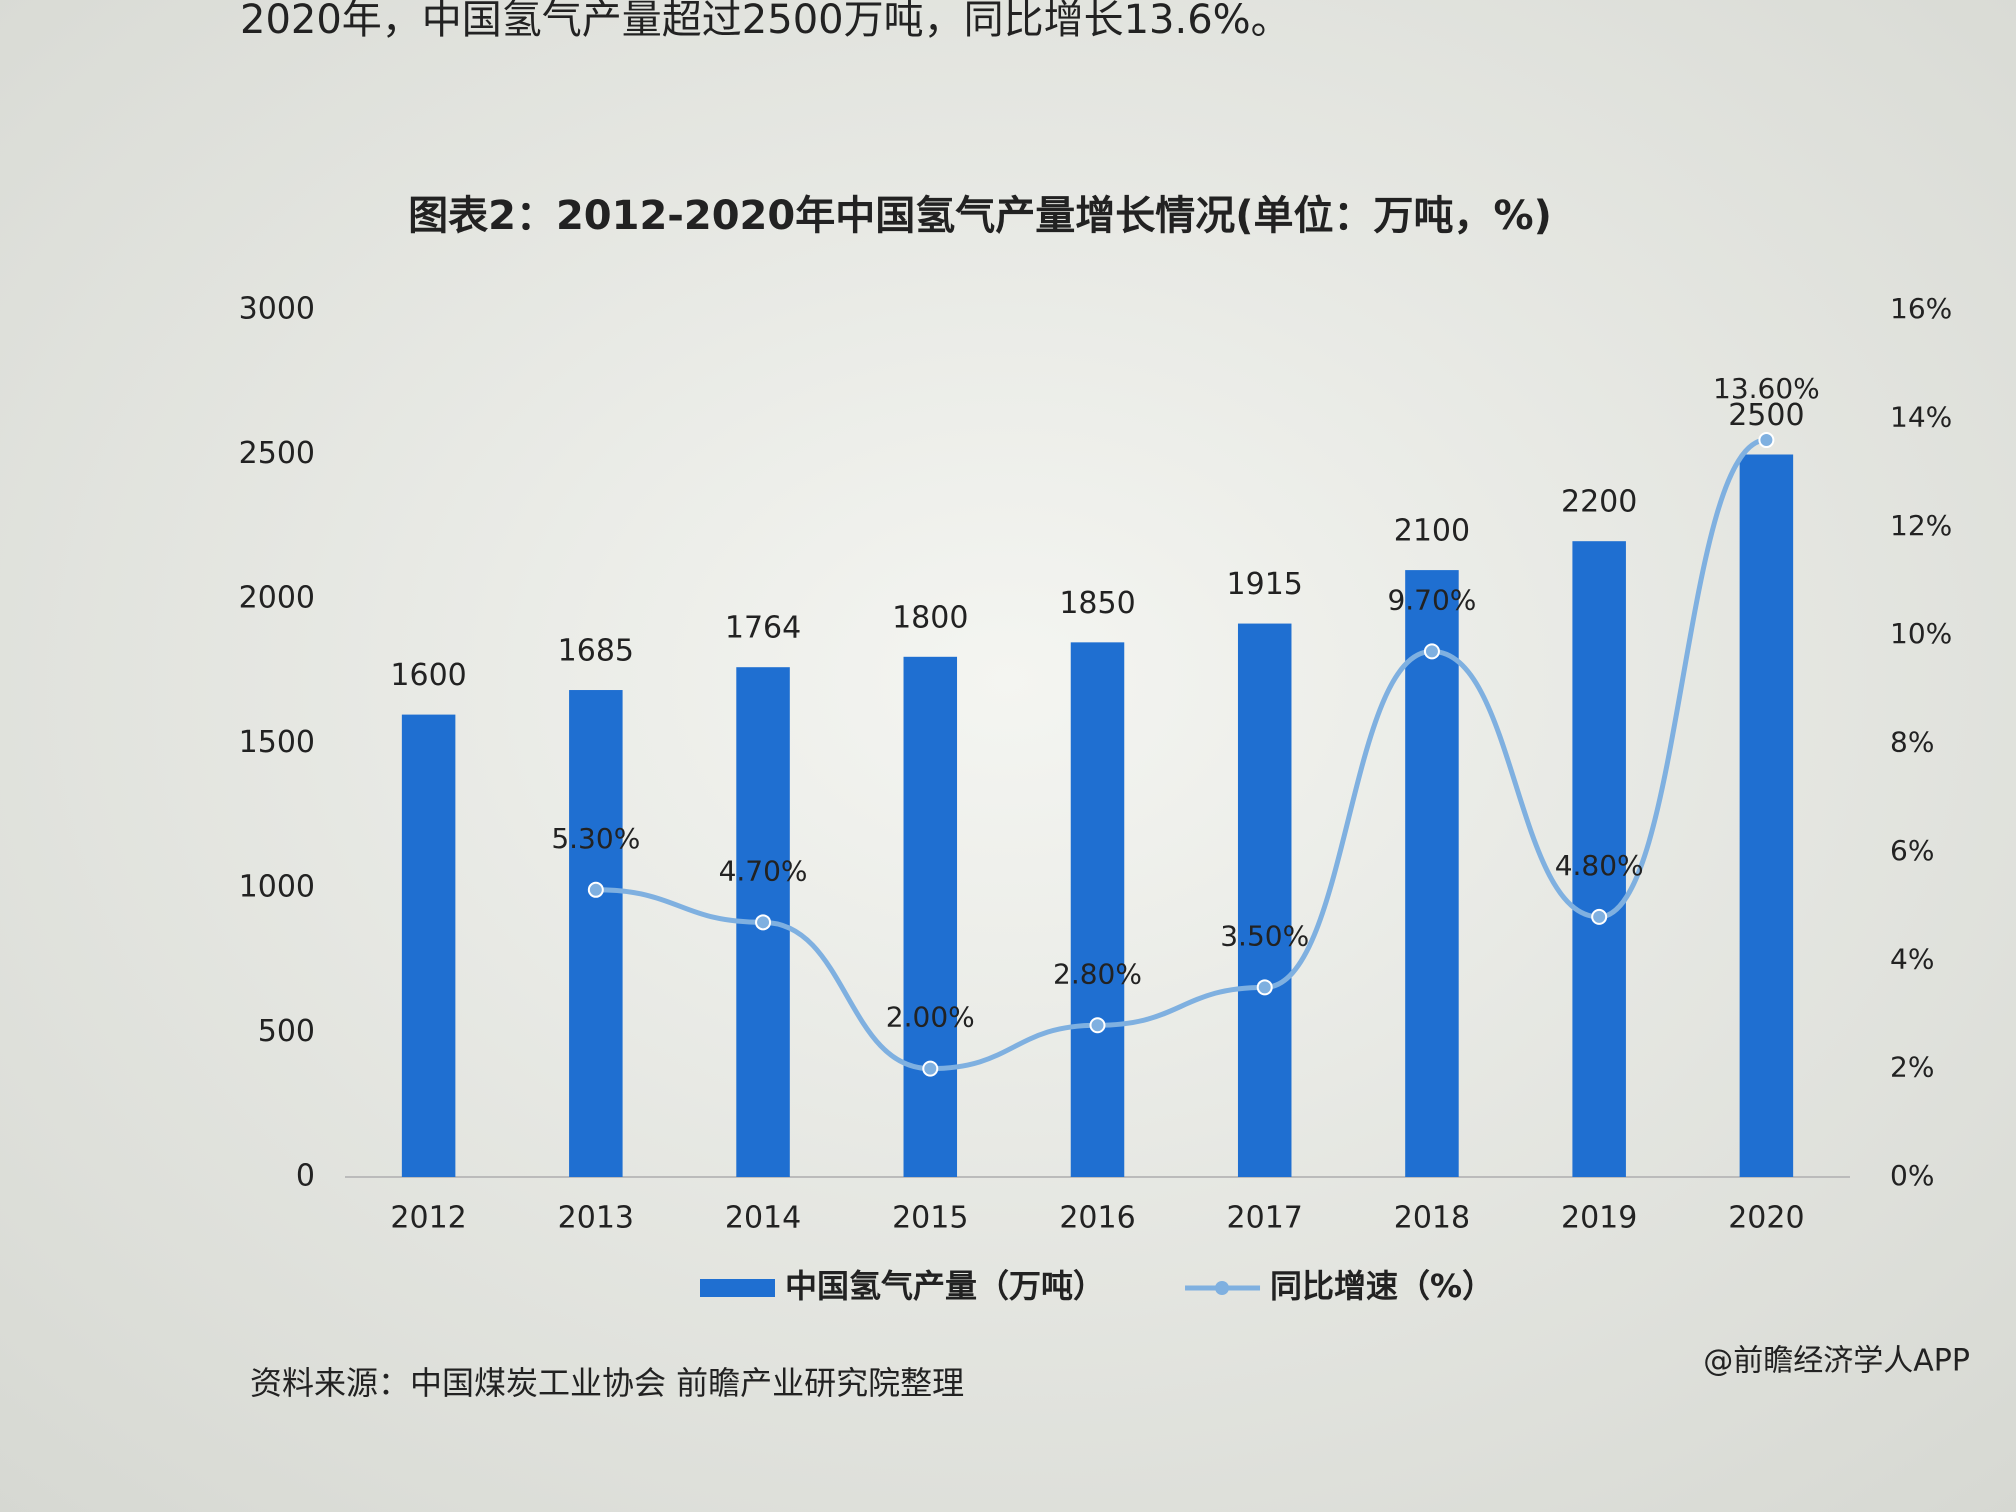 This screenshot has height=1512, width=2016. I want to click on y-tick-label: 3000, so click(277, 309).